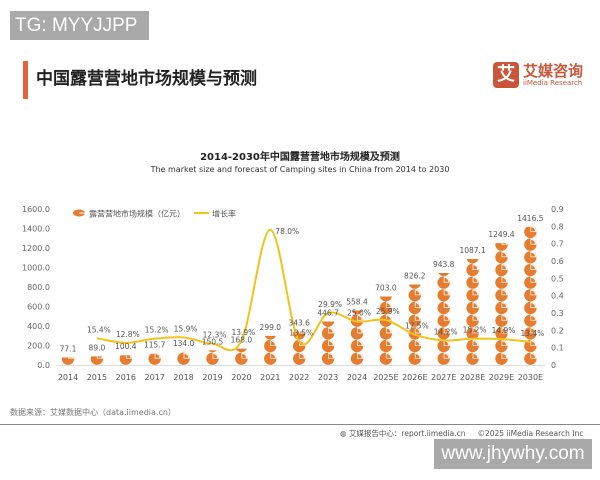 The height and width of the screenshot is (480, 600). What do you see at coordinates (407, 433) in the screenshot?
I see `footer-report: 艾媒报告中心：report.iimedia.cn` at bounding box center [407, 433].